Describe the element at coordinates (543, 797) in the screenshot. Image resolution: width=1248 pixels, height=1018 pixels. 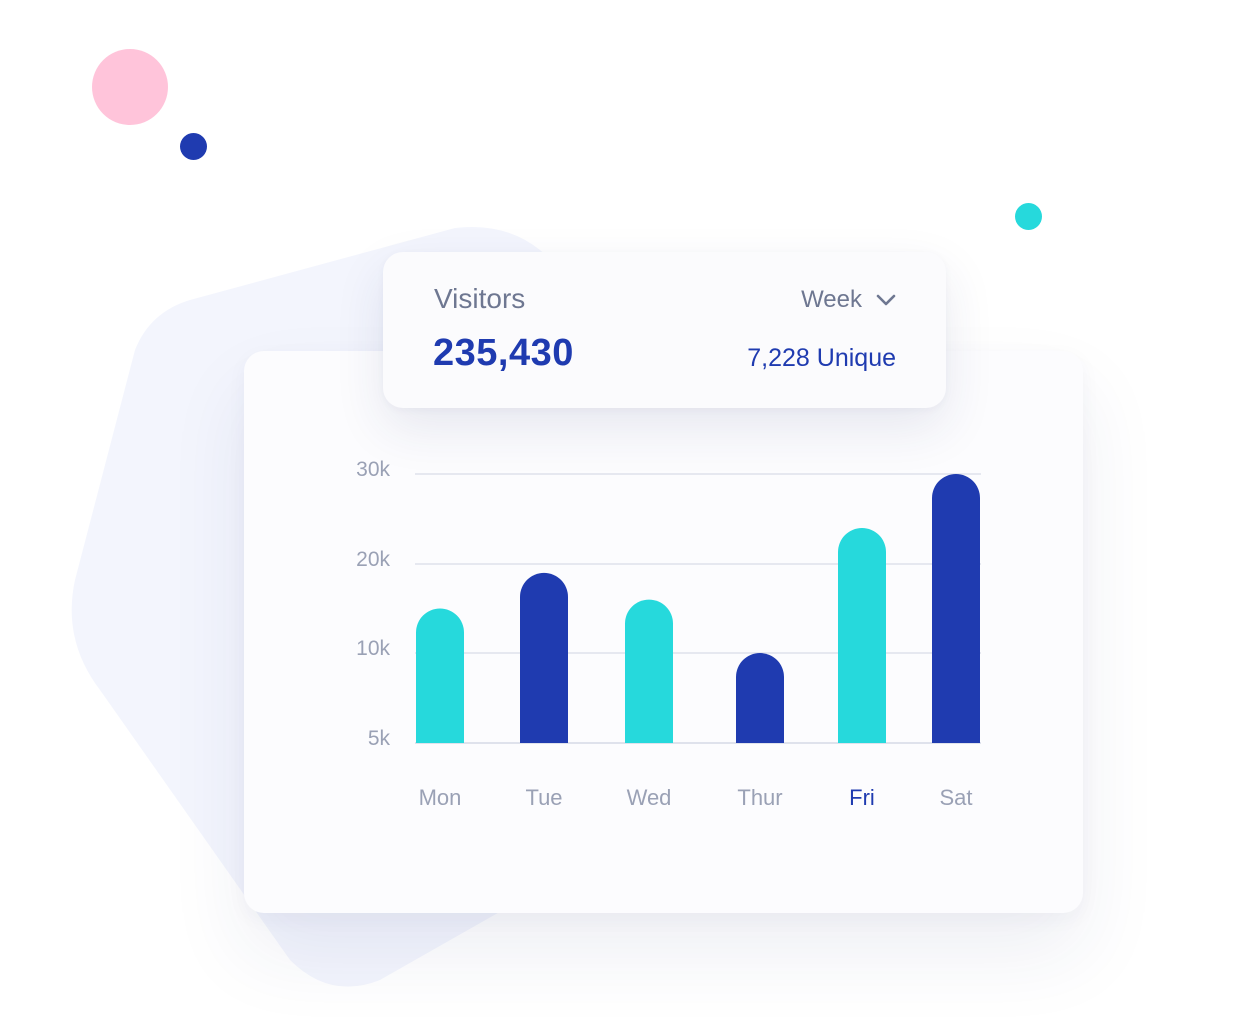
I see `x-tick-label-tue: Tue` at that location.